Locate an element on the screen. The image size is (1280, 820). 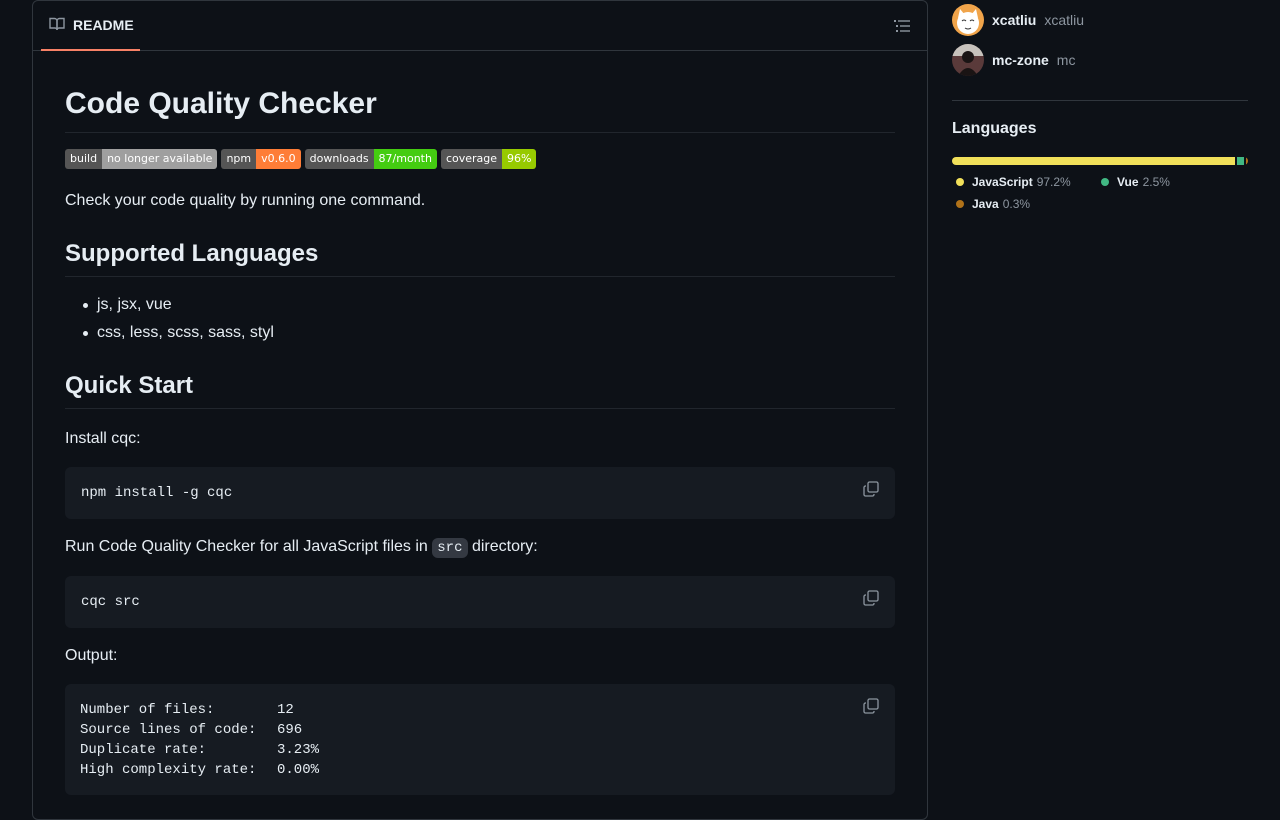
contributor-name: mc is located at coordinates (1066, 60).